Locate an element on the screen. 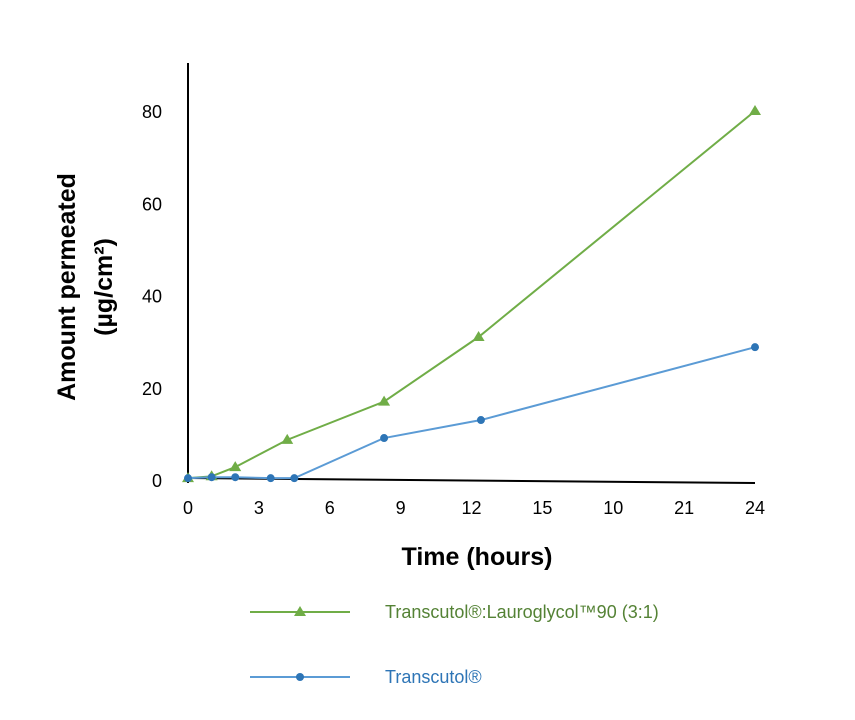 This screenshot has width=855, height=720. x-axis-title: Time (hours) is located at coordinates (477, 557).